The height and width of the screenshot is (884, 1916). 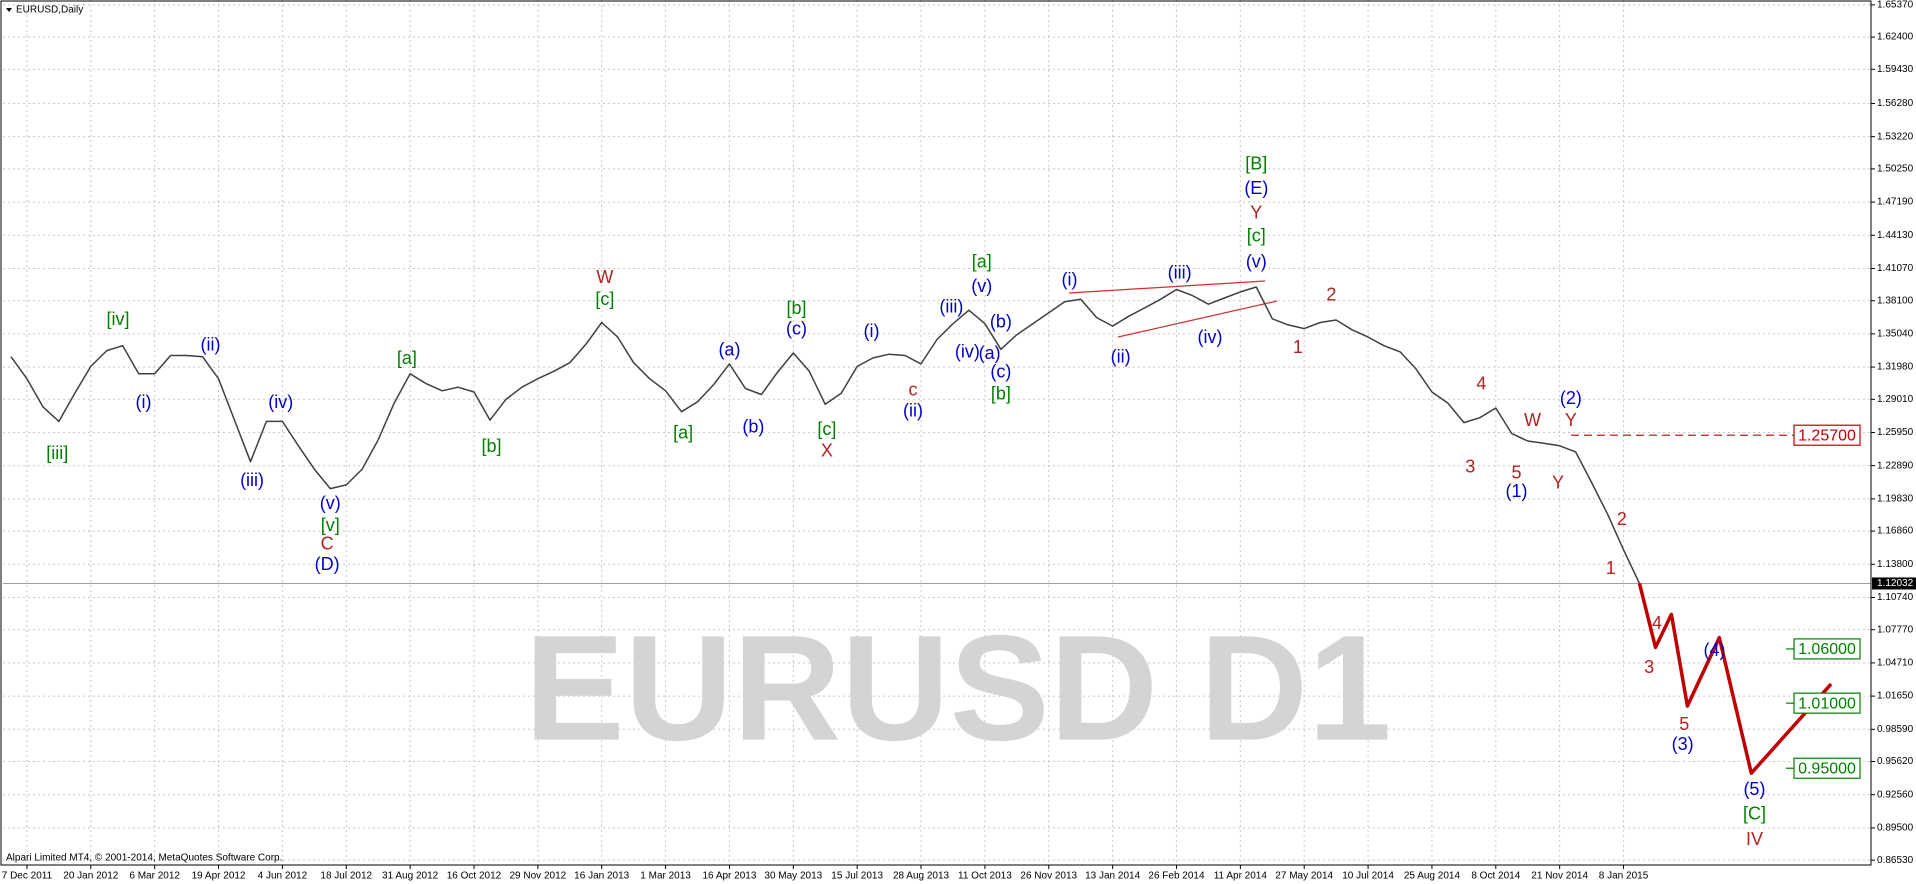 I want to click on price-line, so click(x=1735, y=679).